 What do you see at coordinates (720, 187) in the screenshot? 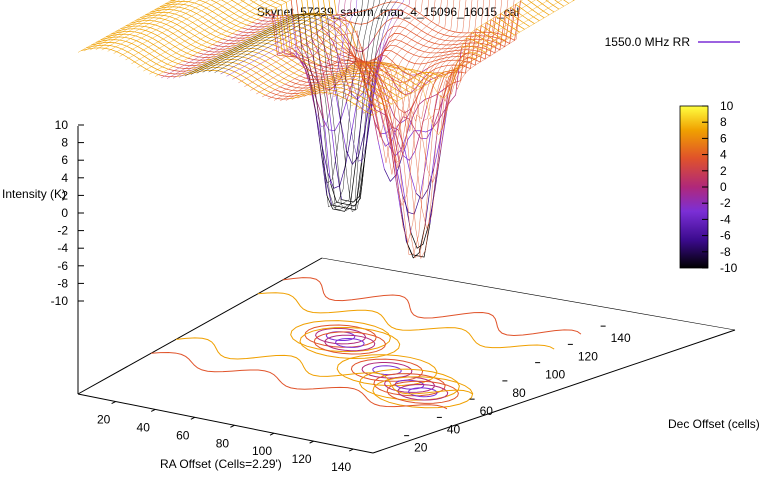
I see `colorbar-ticks: 10 8 6 4 2 0 -2 -4 -6 -8 -10` at bounding box center [720, 187].